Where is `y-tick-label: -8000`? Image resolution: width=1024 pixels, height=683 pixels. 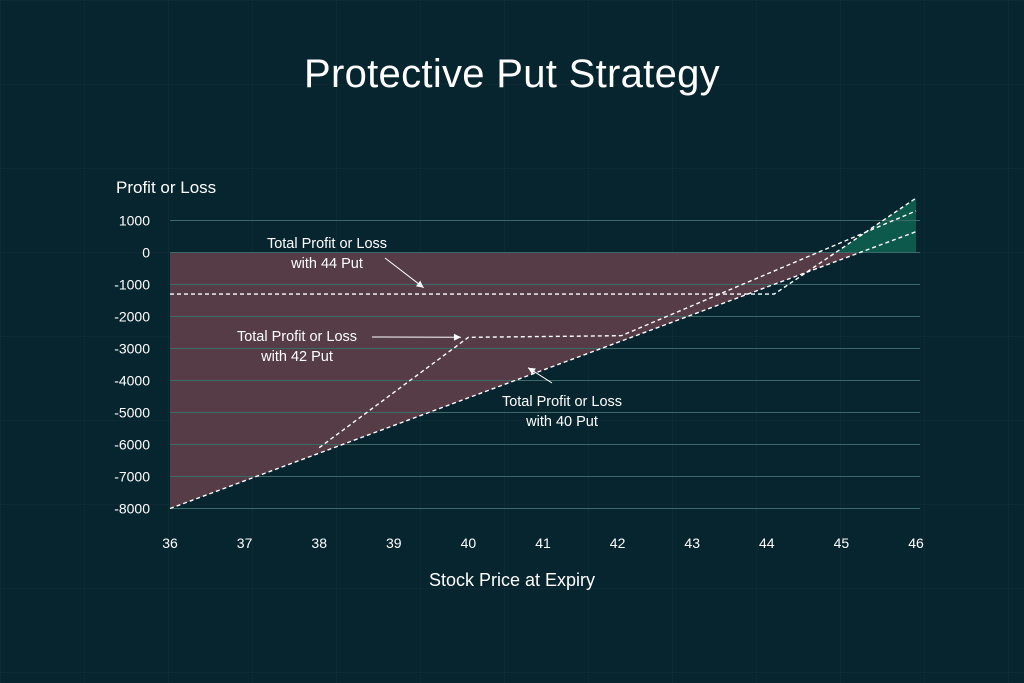
y-tick-label: -8000 is located at coordinates (132, 509).